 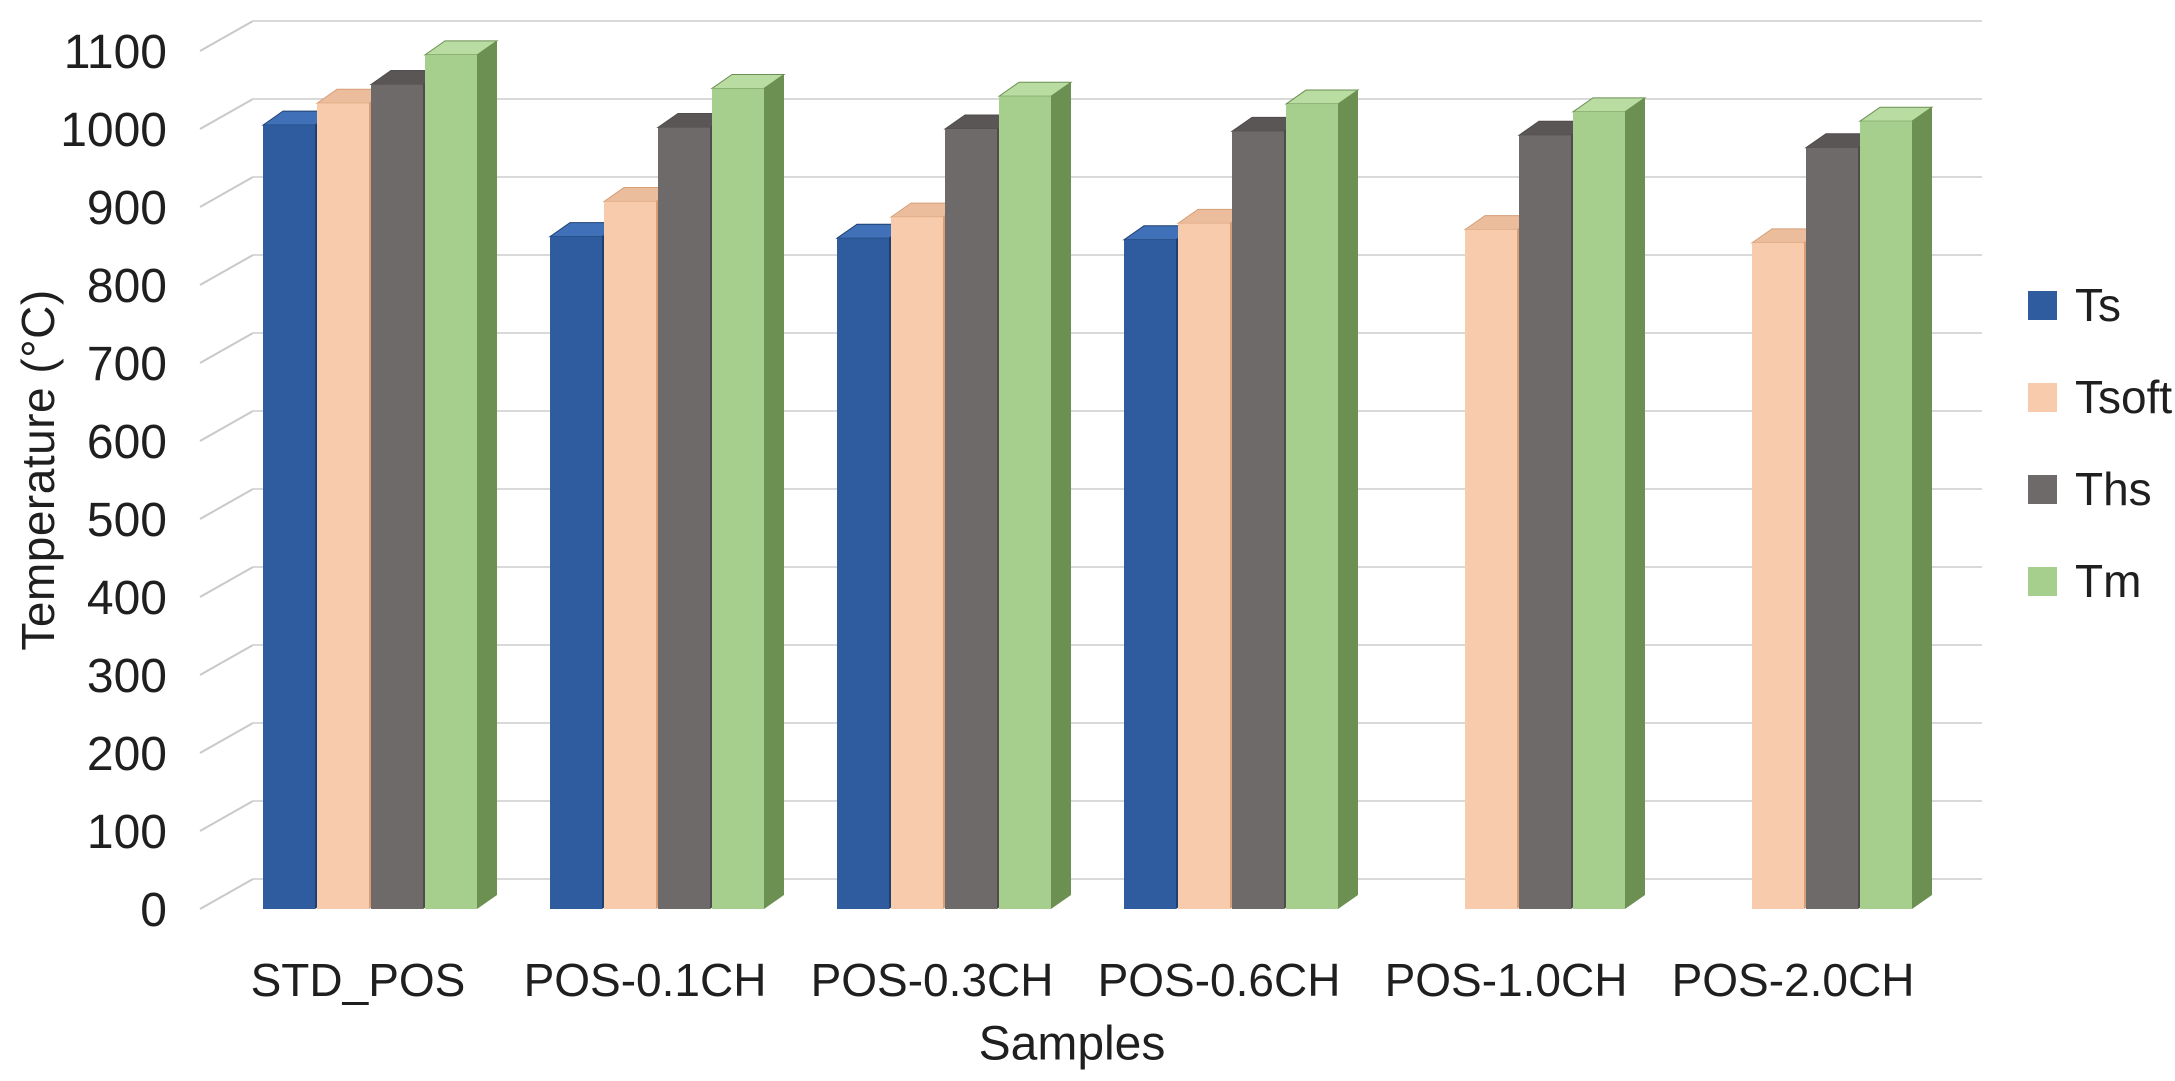 What do you see at coordinates (2124, 397) in the screenshot?
I see `legend-label-Tsoft: Tsoft` at bounding box center [2124, 397].